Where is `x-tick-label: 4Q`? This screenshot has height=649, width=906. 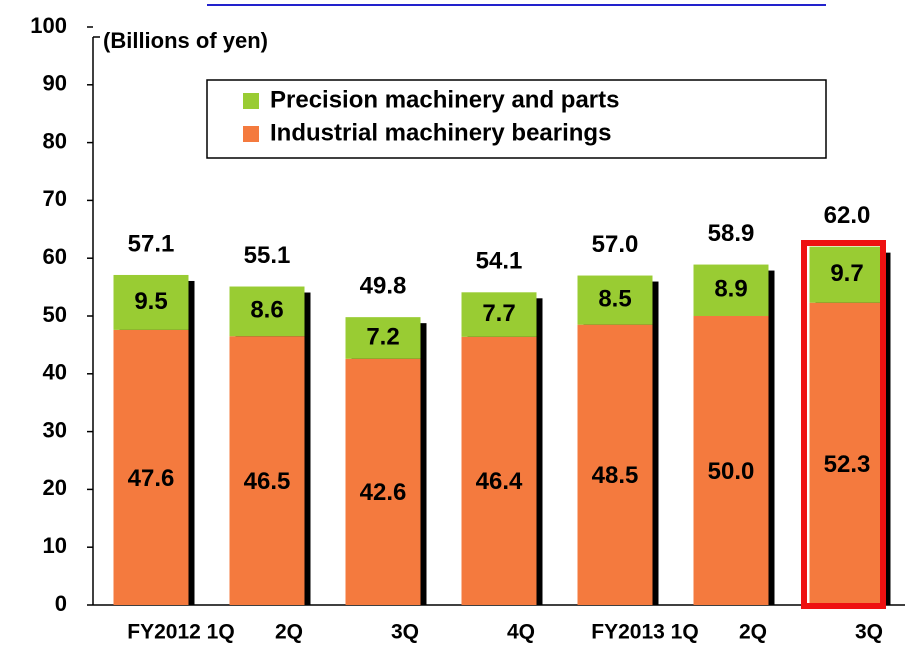 x-tick-label: 4Q is located at coordinates (521, 632).